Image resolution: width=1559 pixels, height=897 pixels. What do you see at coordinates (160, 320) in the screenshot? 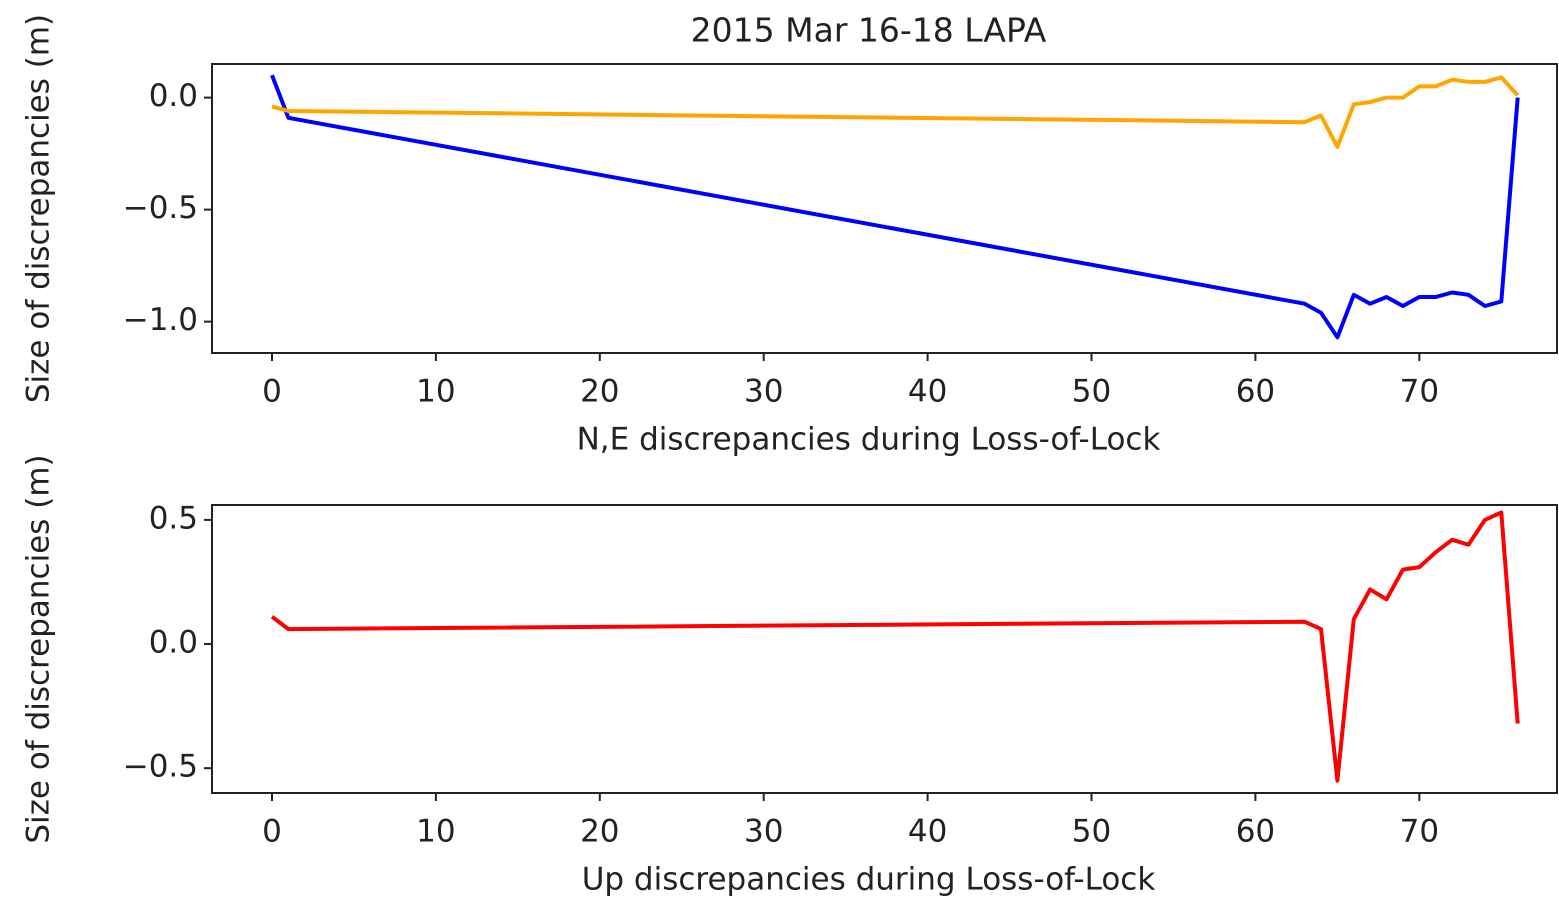
I see `y-tick-label: −1.0` at bounding box center [160, 320].